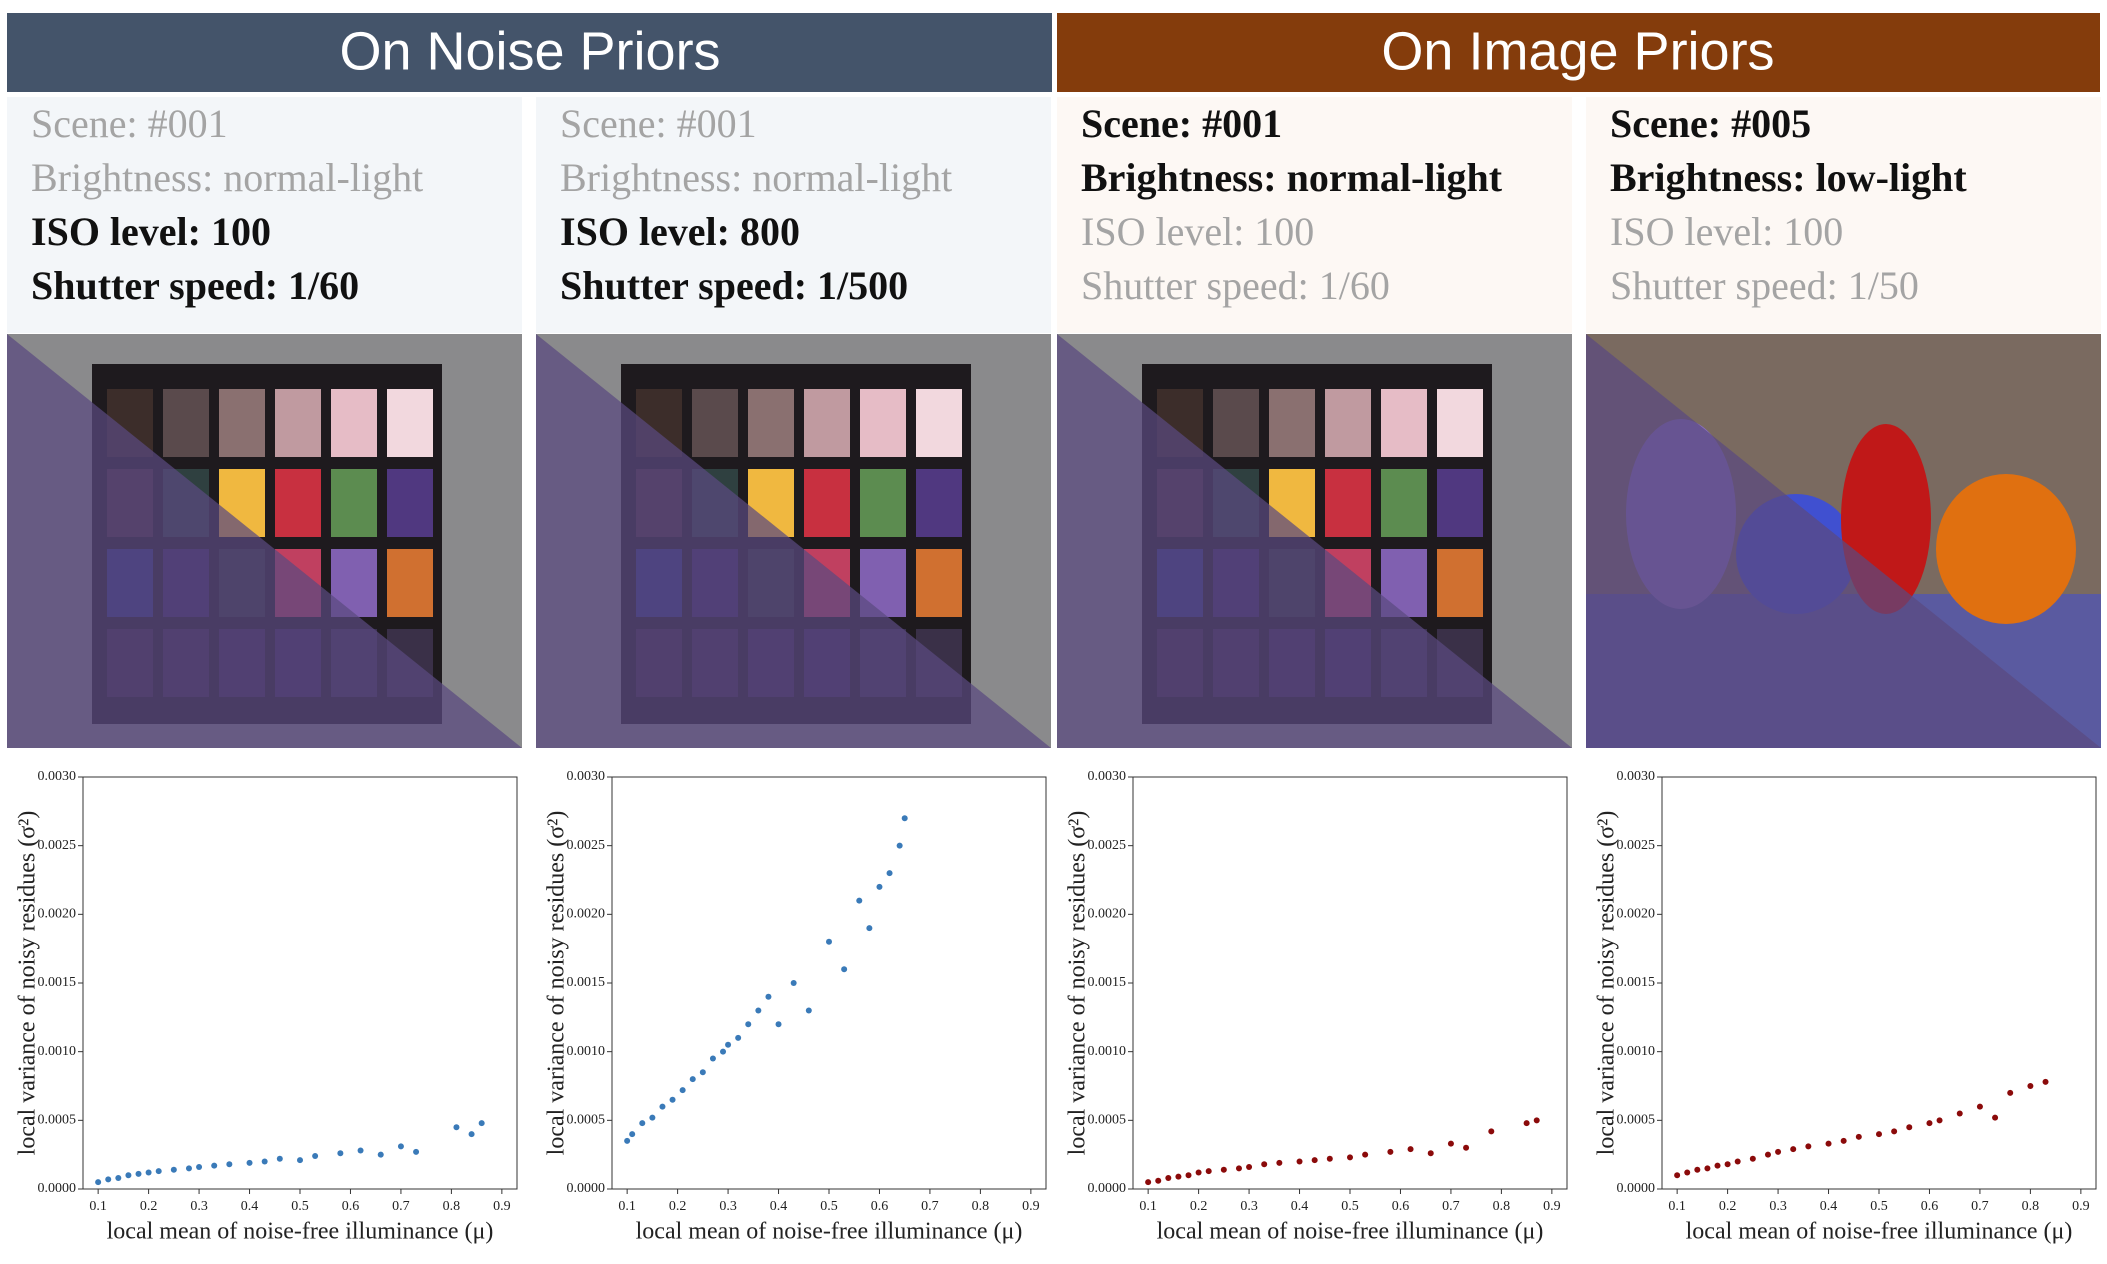 The image size is (2107, 1264). I want to click on x-tick-label: 0.1, so click(1148, 1206).